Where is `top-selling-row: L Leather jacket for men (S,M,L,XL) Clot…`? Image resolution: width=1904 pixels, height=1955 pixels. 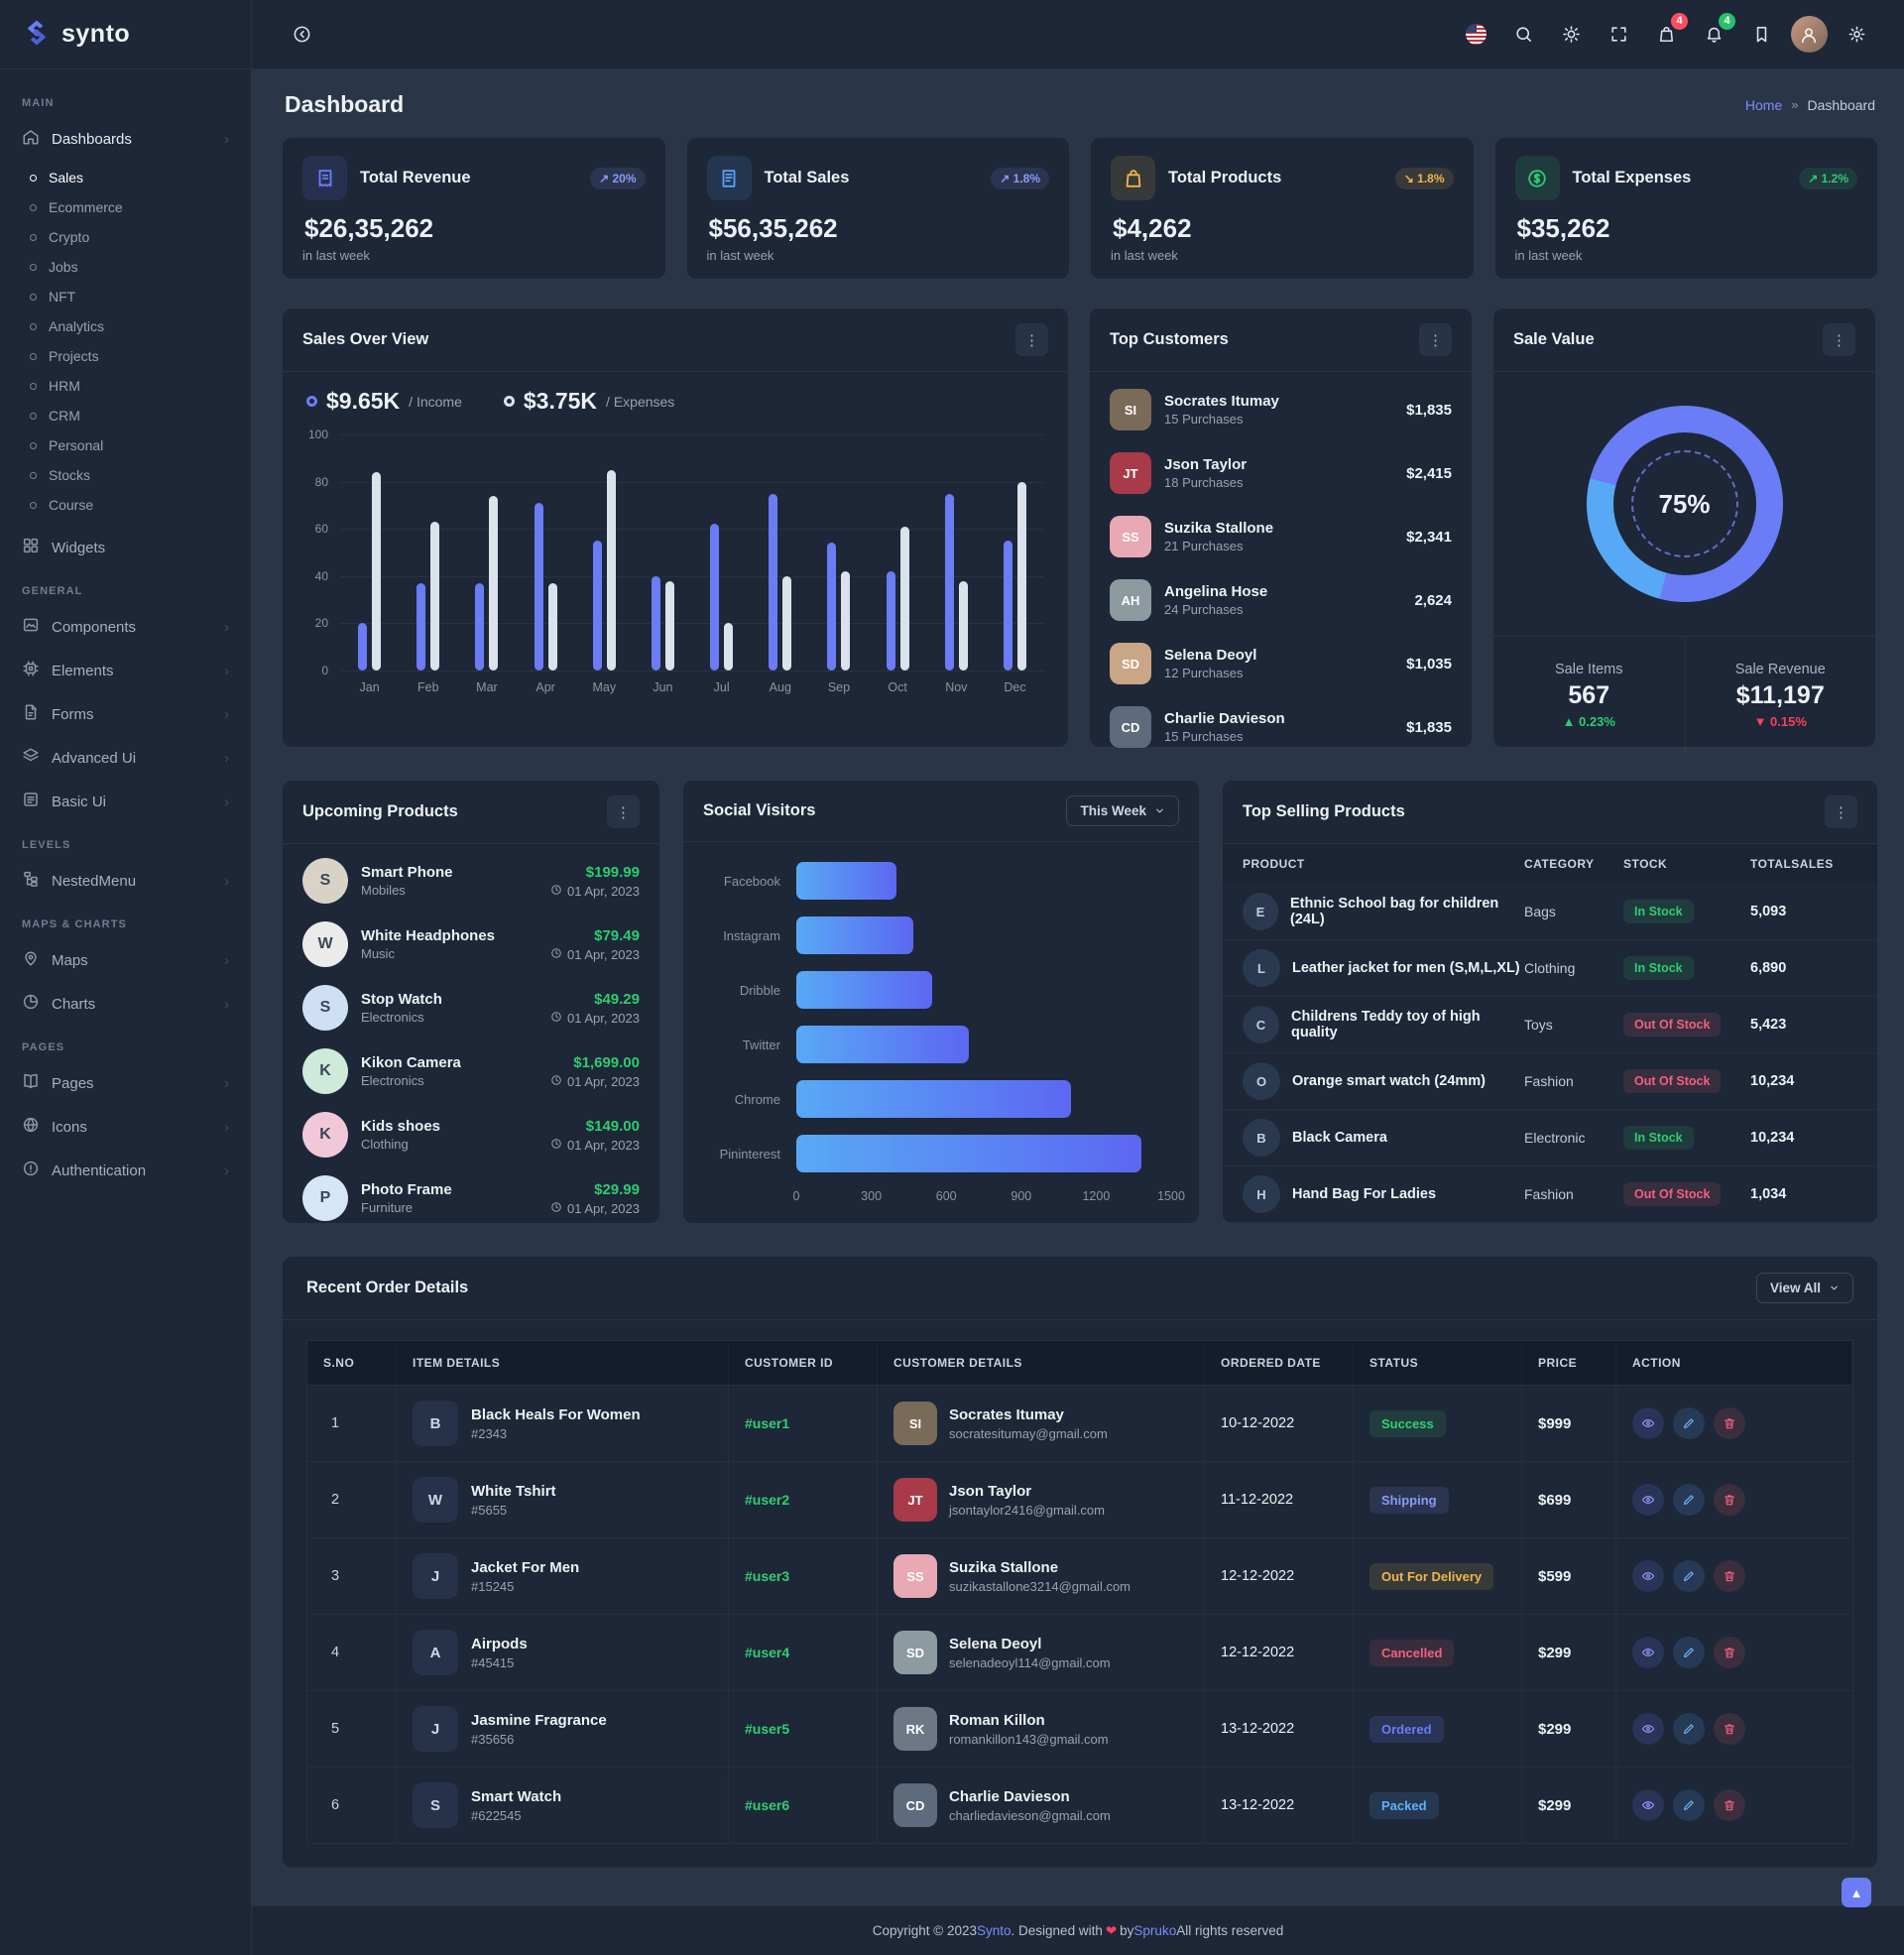 top-selling-row: L Leather jacket for men (S,M,L,XL) Clot… is located at coordinates (1550, 969).